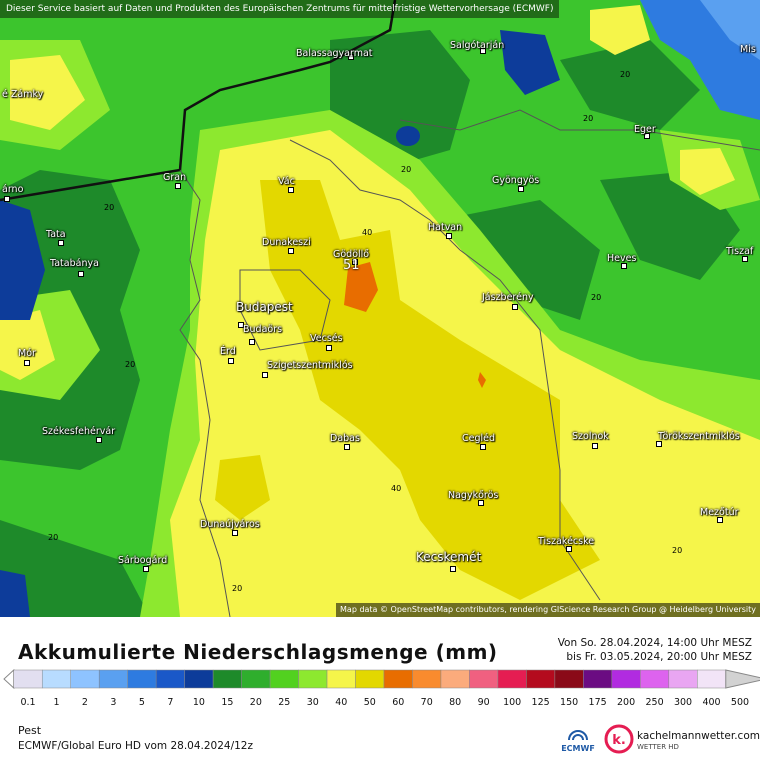 The width and height of the screenshot is (760, 760). Describe the element at coordinates (351, 265) in the screenshot. I see `max-value-label: 51` at that location.